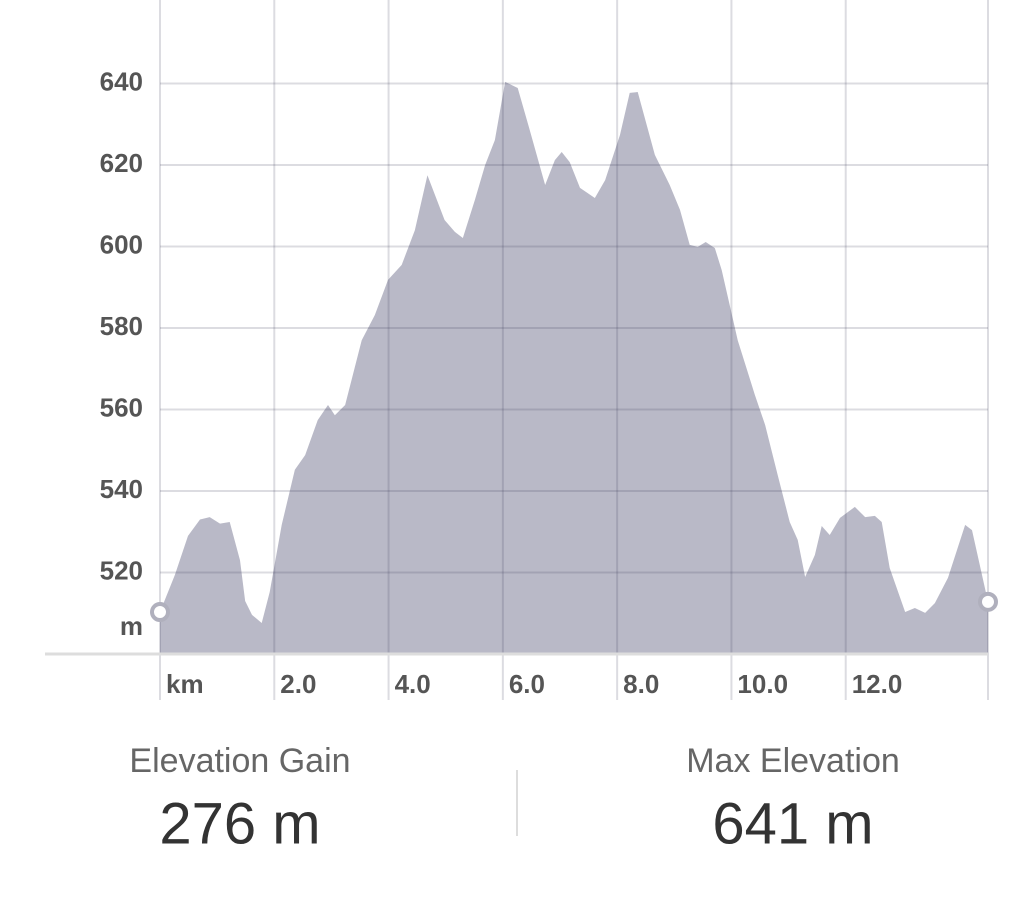 Image resolution: width=1024 pixels, height=907 pixels. What do you see at coordinates (121, 570) in the screenshot?
I see `y-tick-label: 520` at bounding box center [121, 570].